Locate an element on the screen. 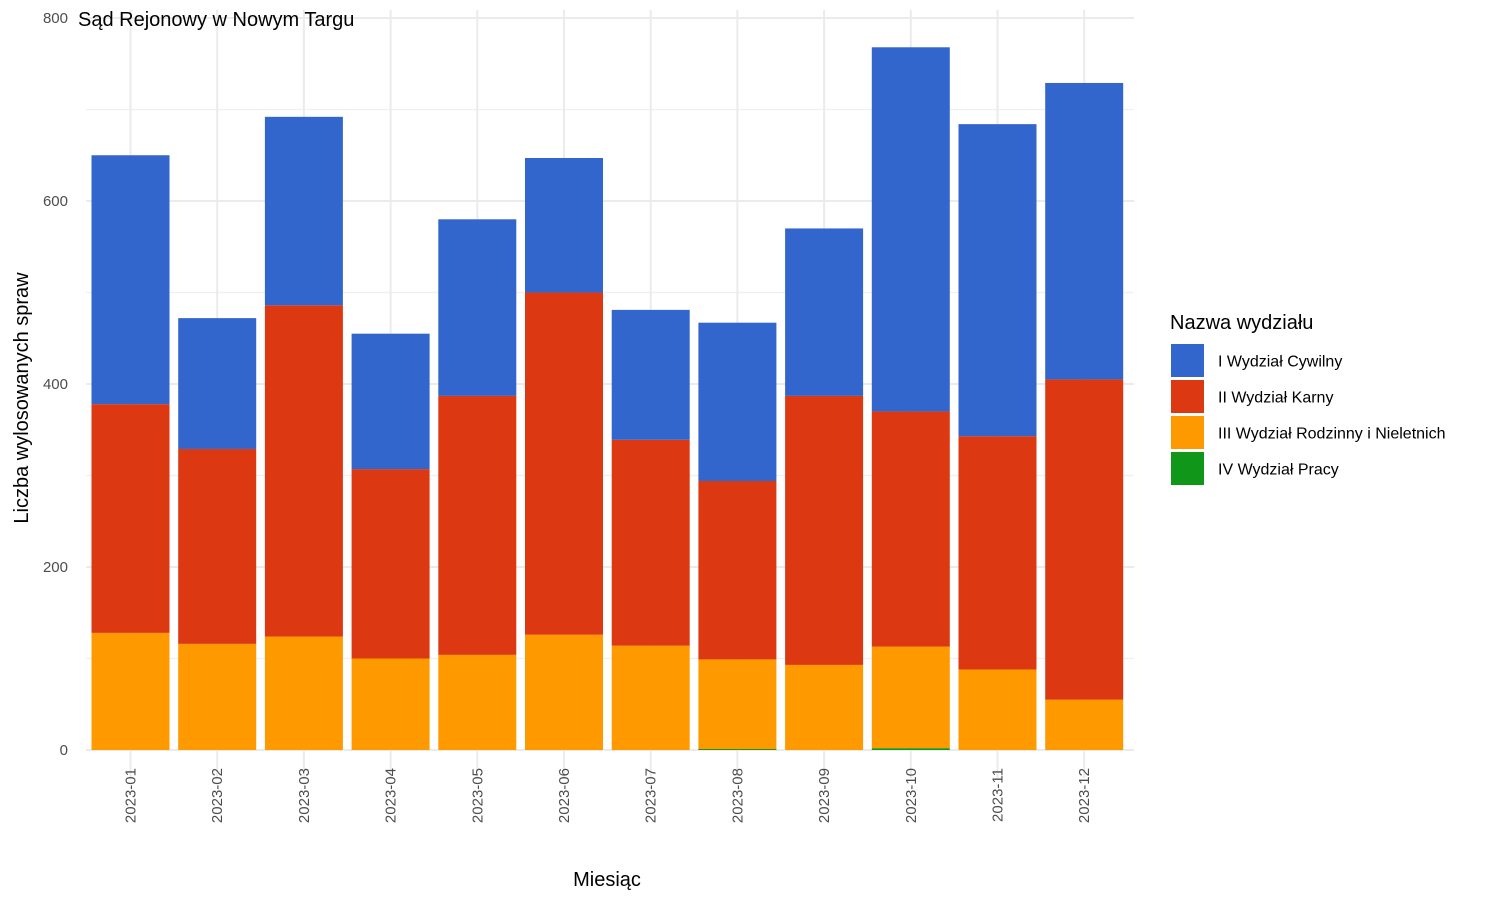 This screenshot has width=1500, height=900. y-tick-label: 400 is located at coordinates (55, 384).